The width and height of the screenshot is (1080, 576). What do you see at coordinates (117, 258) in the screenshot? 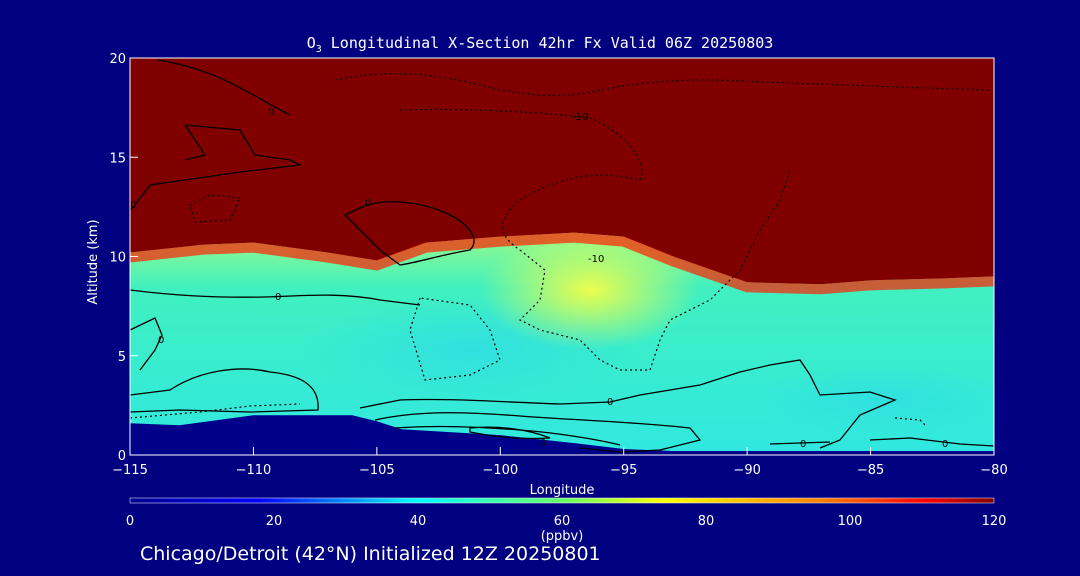
I see `y-tick-label: 10` at bounding box center [117, 258].